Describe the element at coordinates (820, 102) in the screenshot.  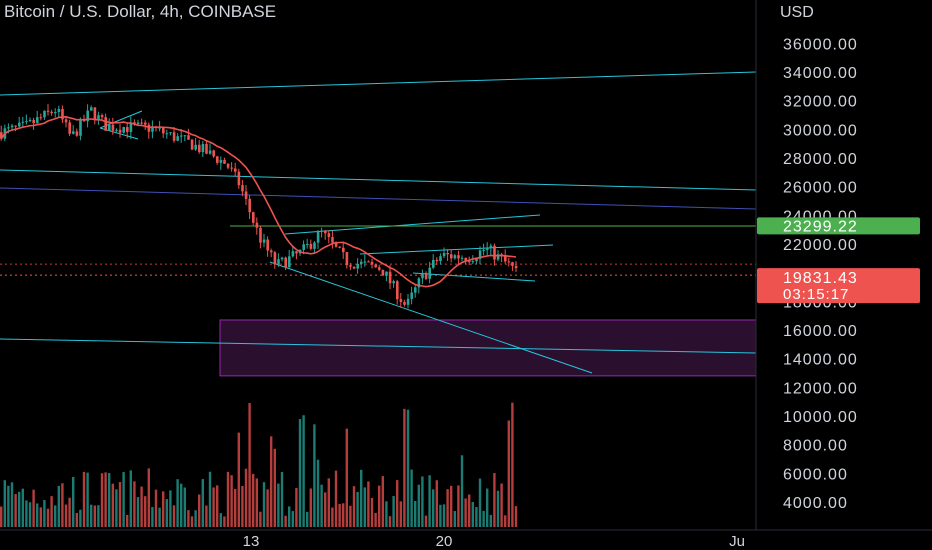
I see `y-tick-label: 32000.00` at that location.